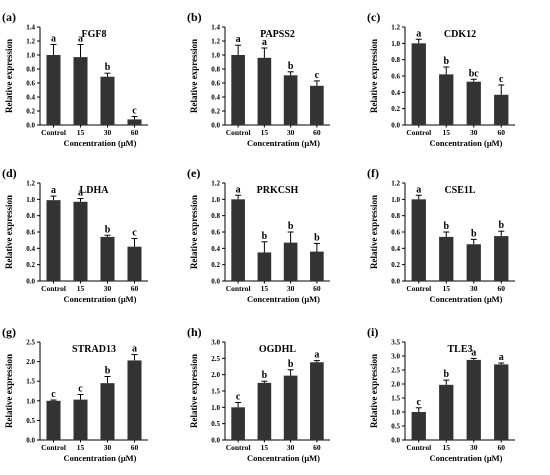  What do you see at coordinates (278, 190) in the screenshot?
I see `chart-title: PRKCSH` at bounding box center [278, 190].